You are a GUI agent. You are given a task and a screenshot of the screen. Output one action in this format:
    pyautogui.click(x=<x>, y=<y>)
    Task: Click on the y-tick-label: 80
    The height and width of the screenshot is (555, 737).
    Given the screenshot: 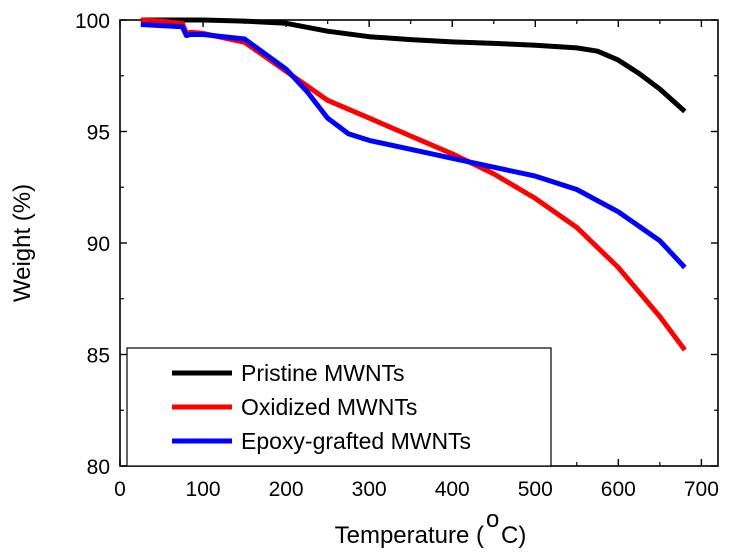 What is the action you would take?
    pyautogui.click(x=98, y=467)
    